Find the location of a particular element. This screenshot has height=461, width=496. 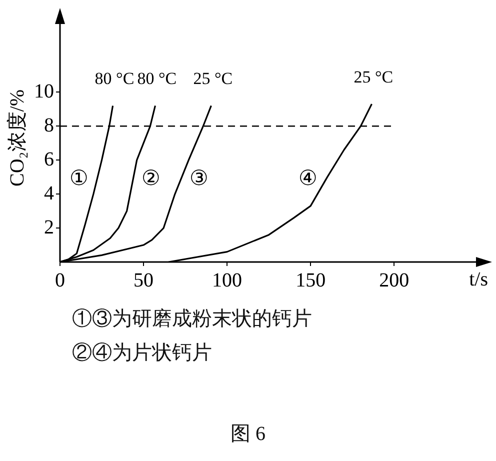

y-tick-label: 2 is located at coordinates (49, 227).